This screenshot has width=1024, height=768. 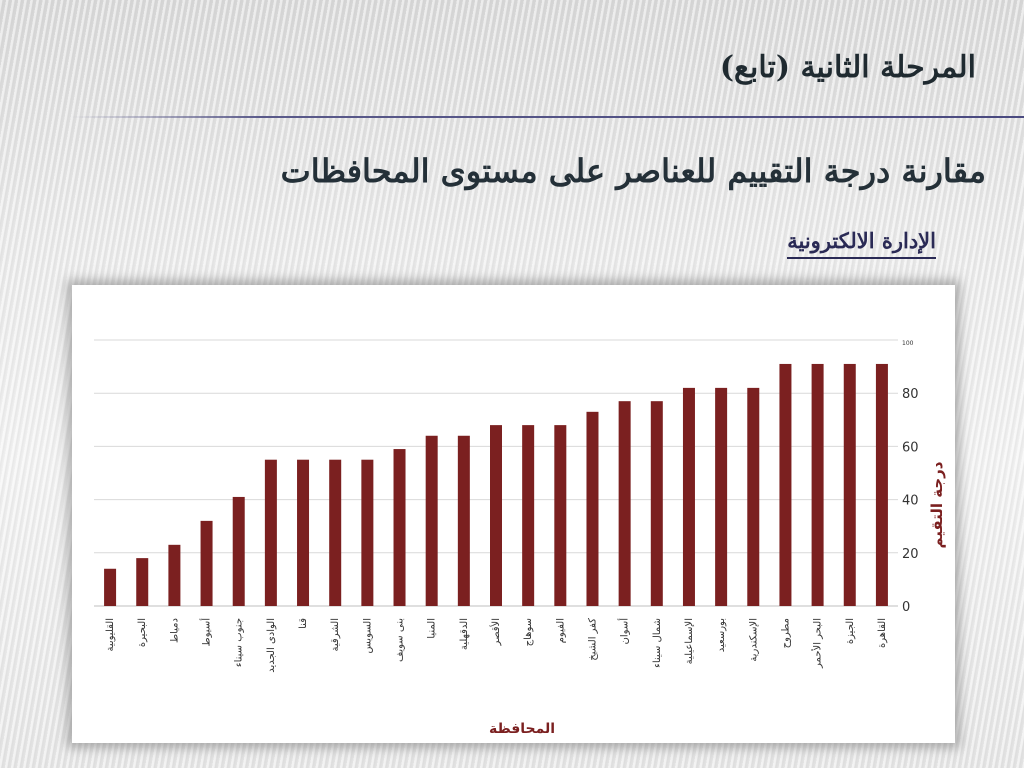 What do you see at coordinates (142, 632) in the screenshot?
I see `x-tick-label: البحيرة` at bounding box center [142, 632].